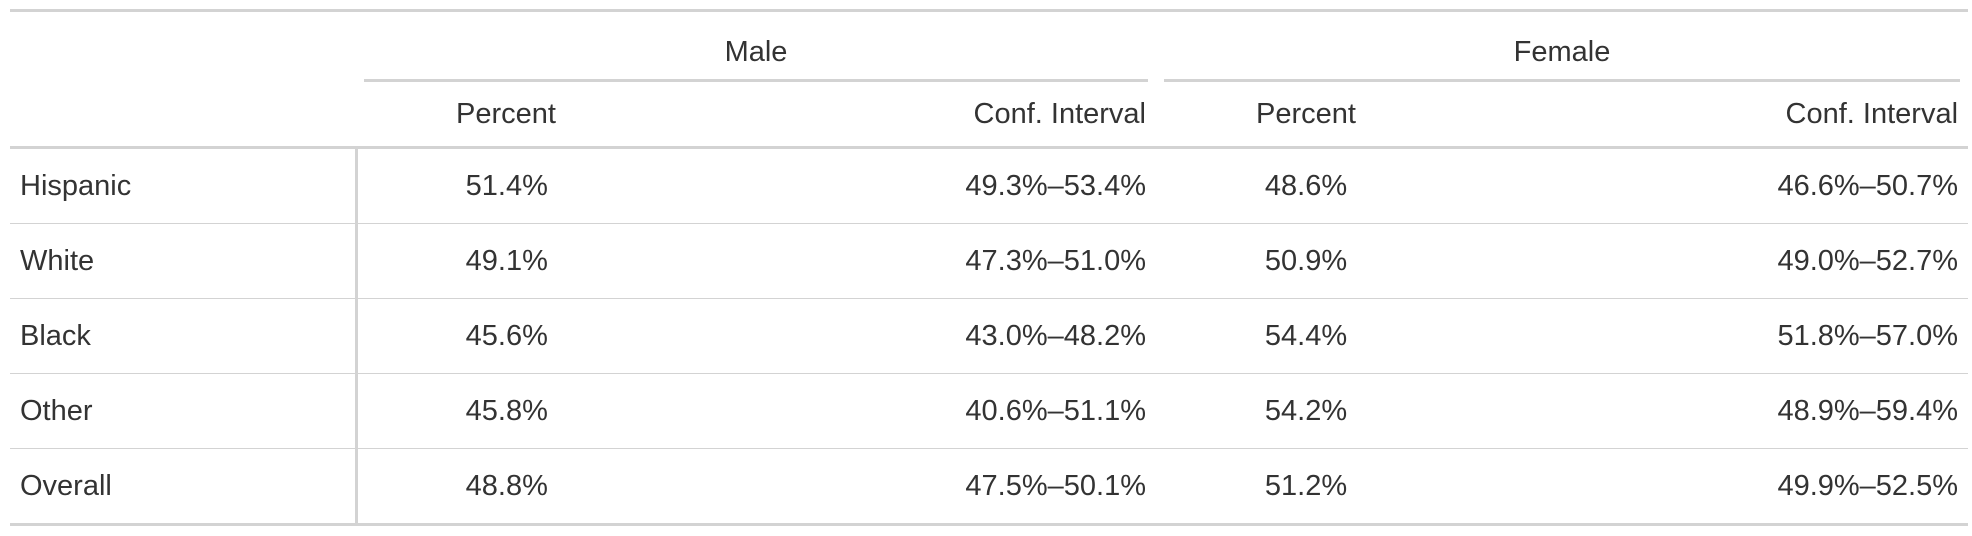  What do you see at coordinates (506, 115) in the screenshot?
I see `column-header-male-percent: Percent` at bounding box center [506, 115].